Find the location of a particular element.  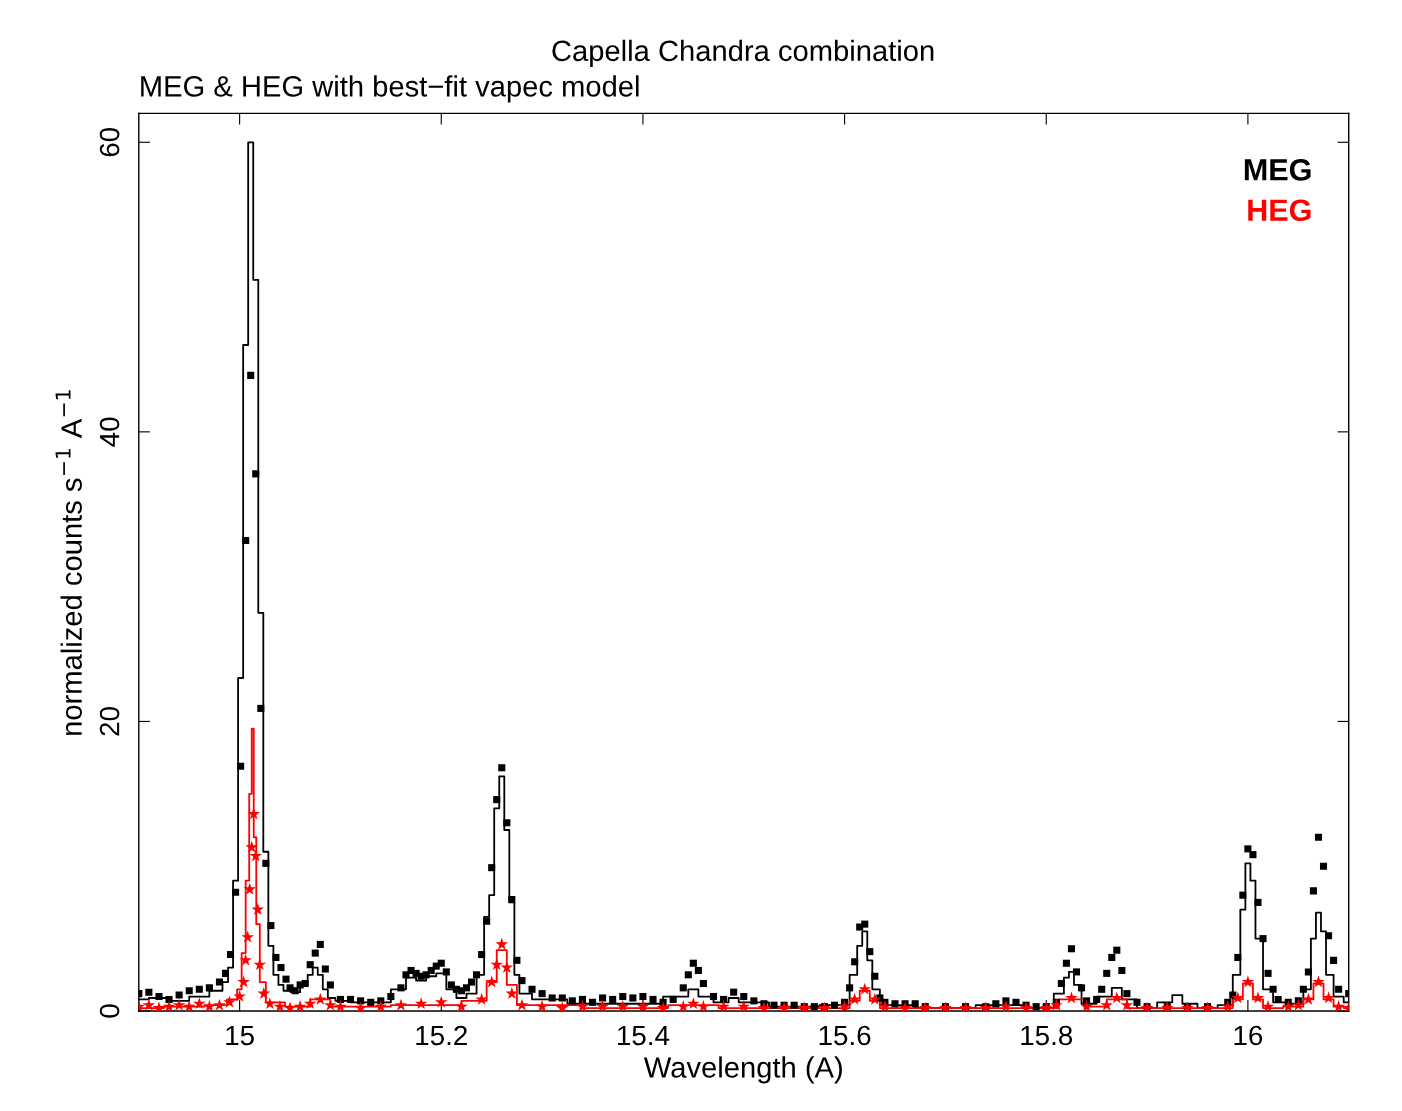

x-tick-label: 16 is located at coordinates (1248, 1035).